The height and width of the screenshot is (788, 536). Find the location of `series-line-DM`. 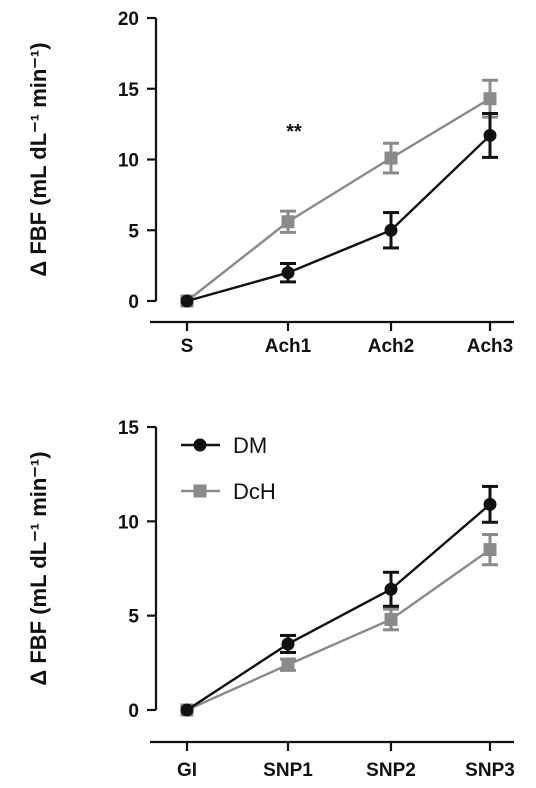

series-line-DM is located at coordinates (338, 218).